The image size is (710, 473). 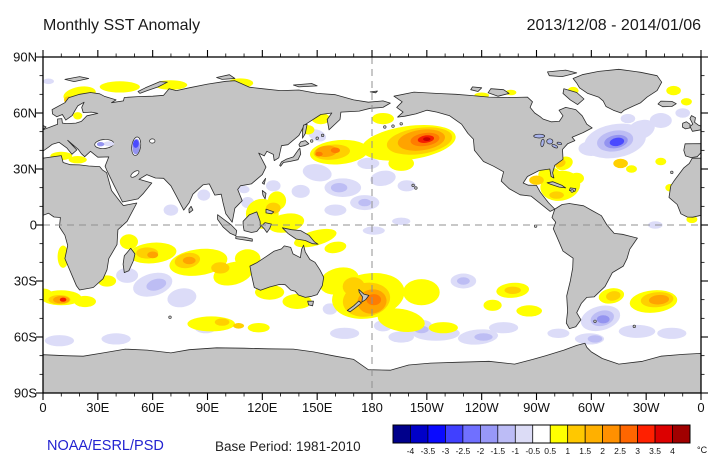 What do you see at coordinates (77, 79) in the screenshot?
I see `land-svalbard` at bounding box center [77, 79].